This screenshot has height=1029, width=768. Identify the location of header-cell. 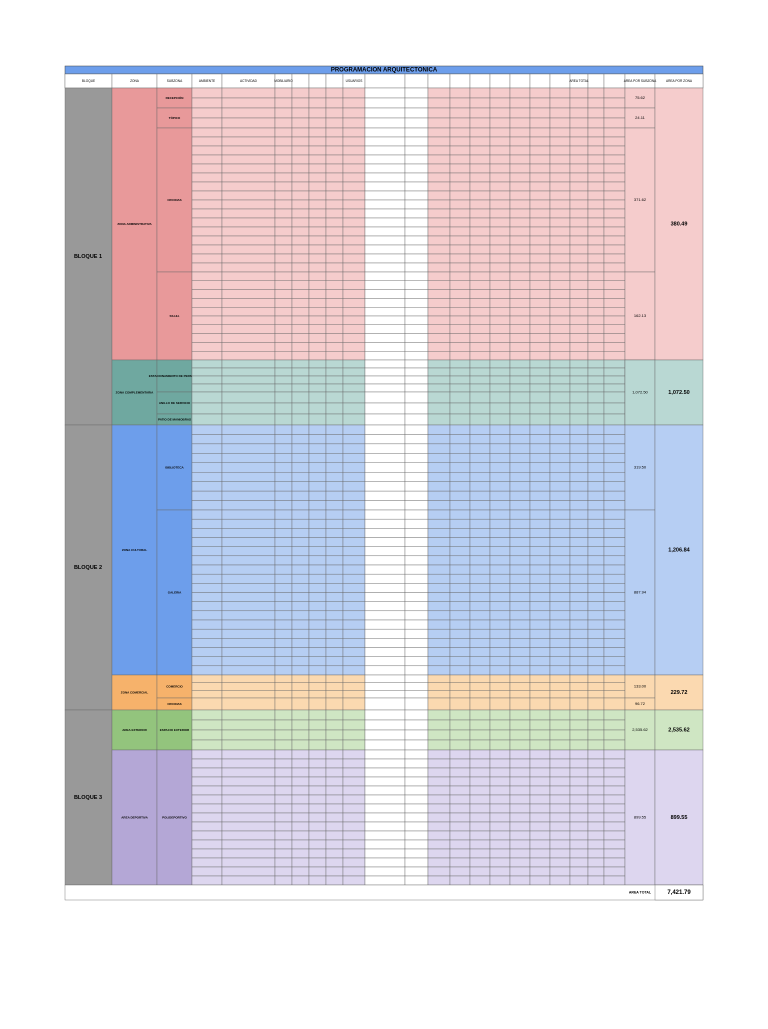
(560, 81).